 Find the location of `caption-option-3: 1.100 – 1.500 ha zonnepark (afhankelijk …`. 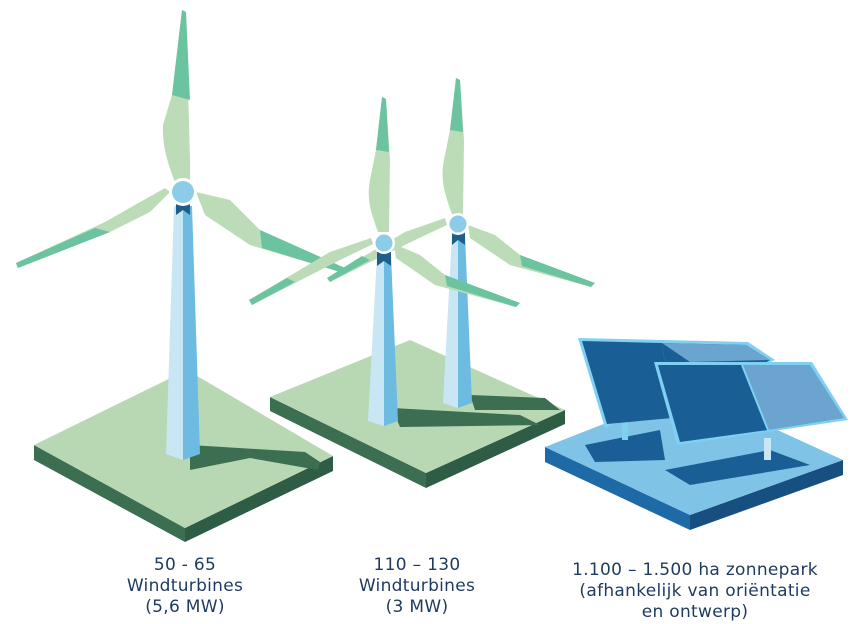

caption-option-3: 1.100 – 1.500 ha zonnepark (afhankelijk … is located at coordinates (695, 591).